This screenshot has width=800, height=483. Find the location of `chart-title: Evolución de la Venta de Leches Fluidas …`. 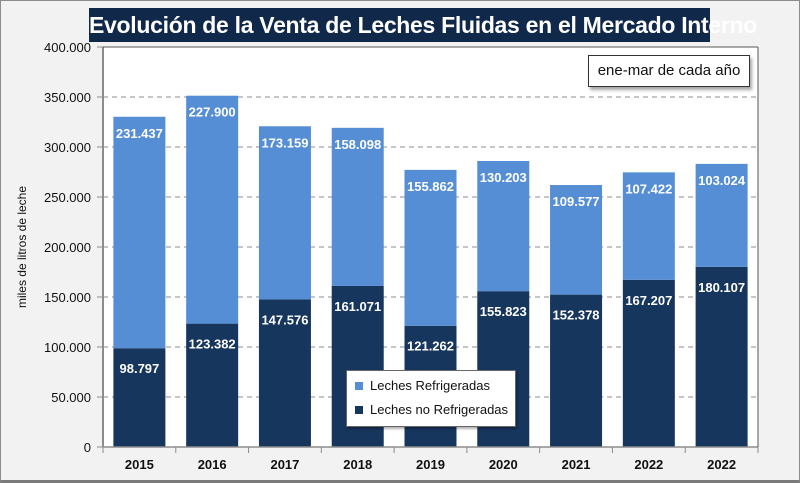

chart-title: Evolución de la Venta de Leches Fluidas … is located at coordinates (423, 25).